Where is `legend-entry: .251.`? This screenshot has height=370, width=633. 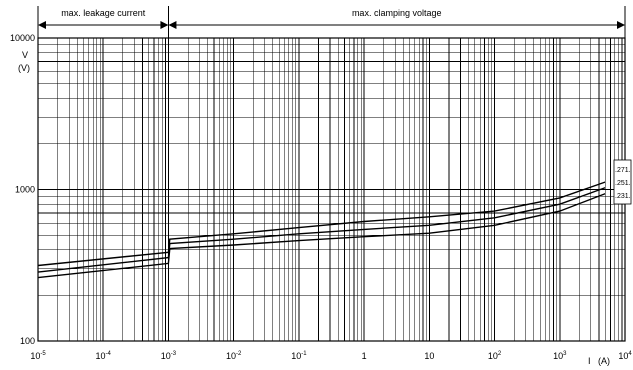
legend-entry: .251. is located at coordinates (623, 183).